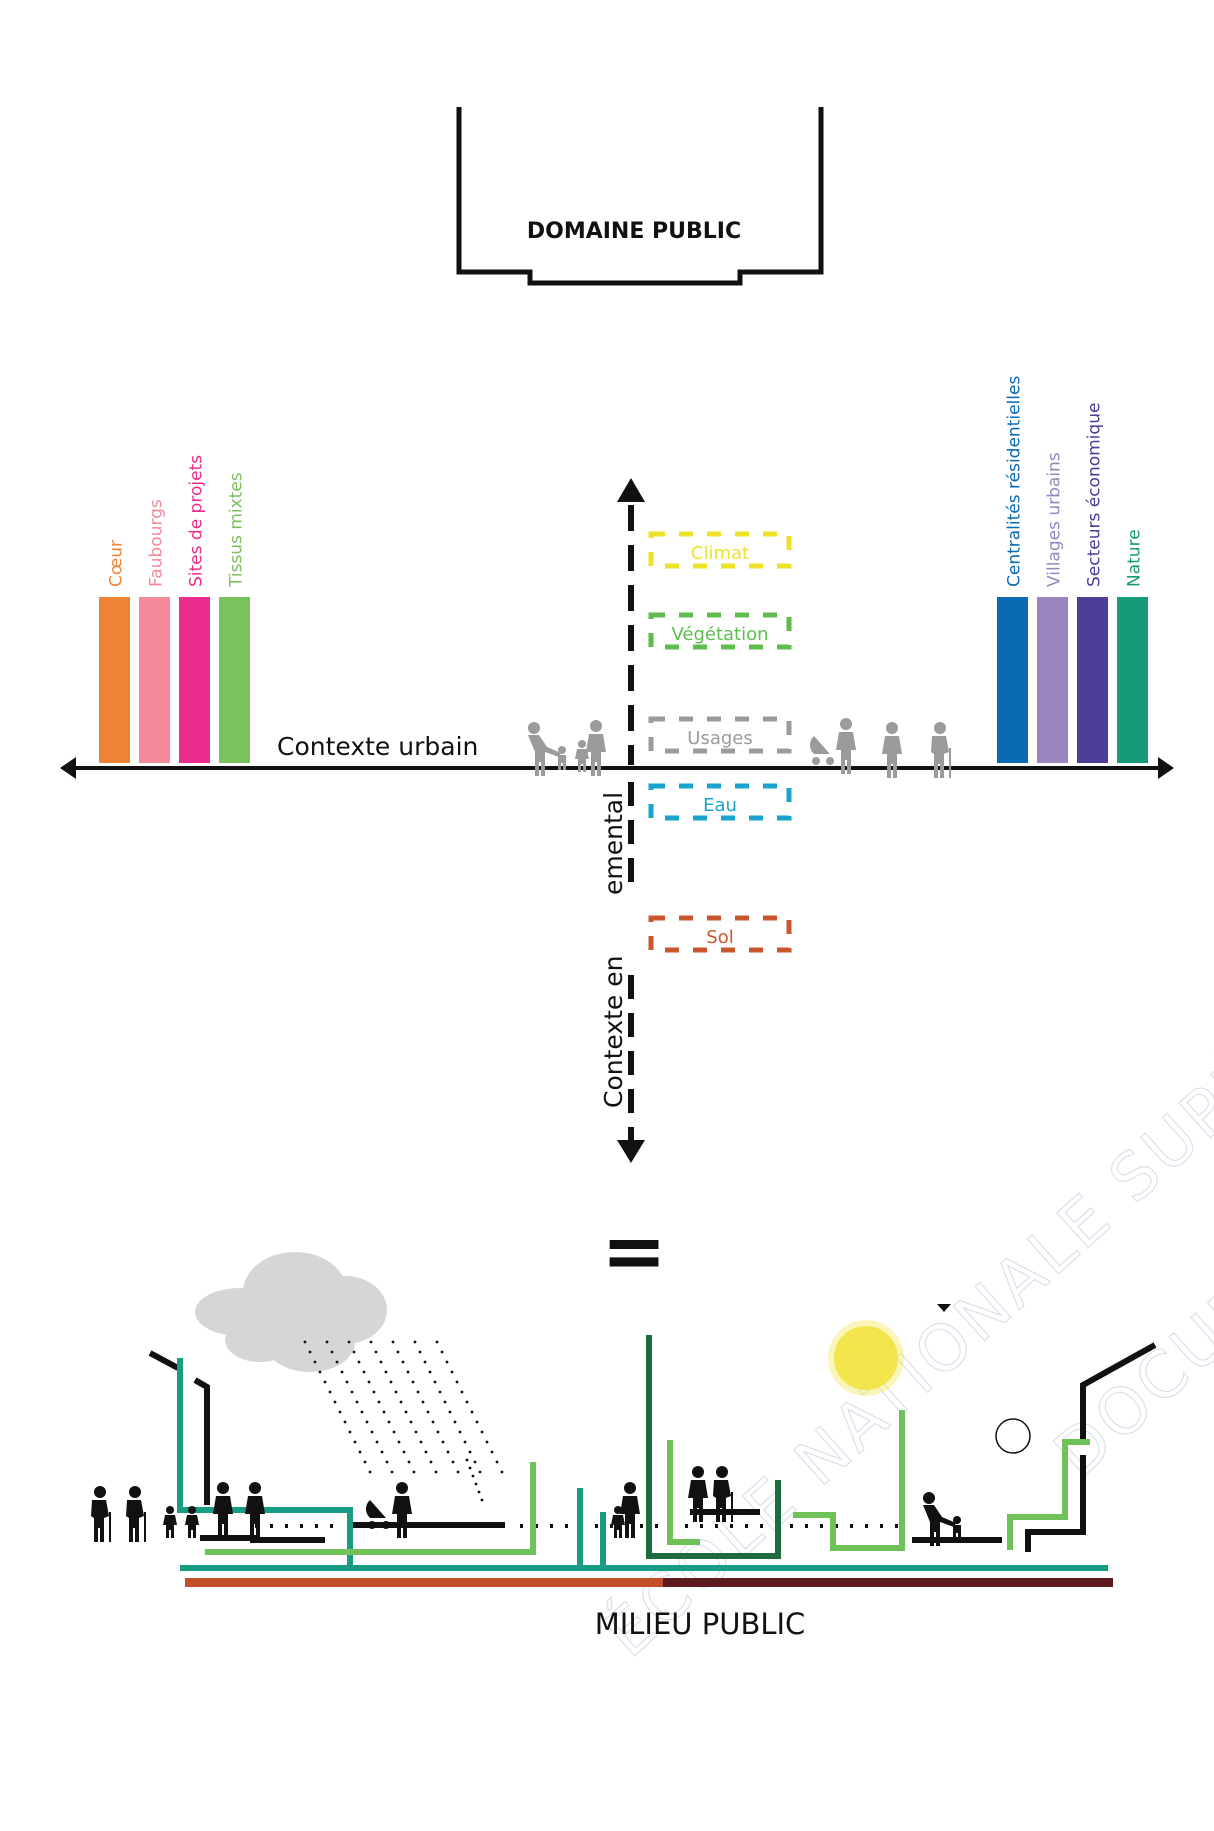 The image size is (1214, 1831). Describe the element at coordinates (720, 805) in the screenshot. I see `env-layer-label-3: Eau` at that location.